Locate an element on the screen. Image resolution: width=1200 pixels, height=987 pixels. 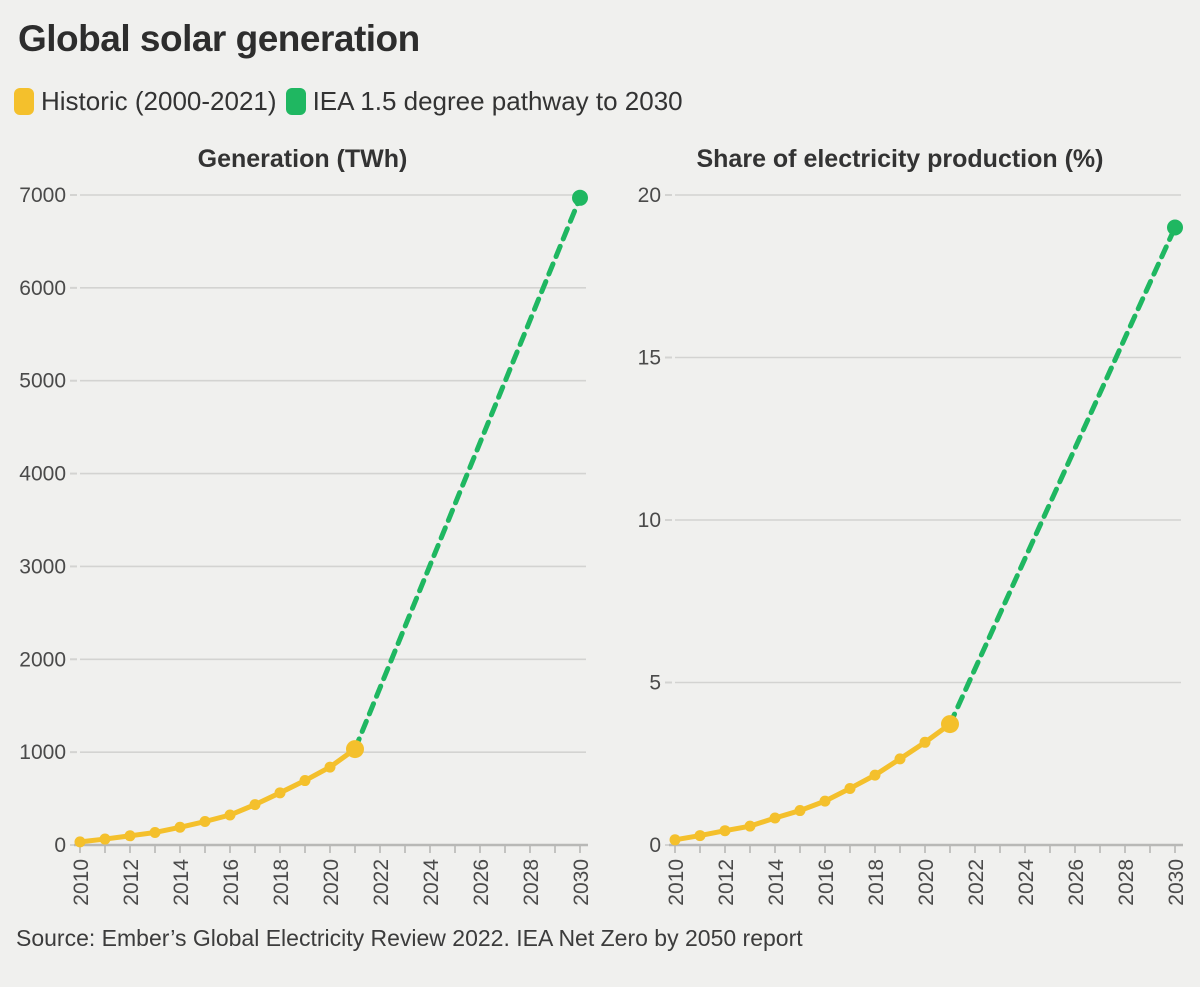
y-tick-label: 4000 is located at coordinates (42, 474).